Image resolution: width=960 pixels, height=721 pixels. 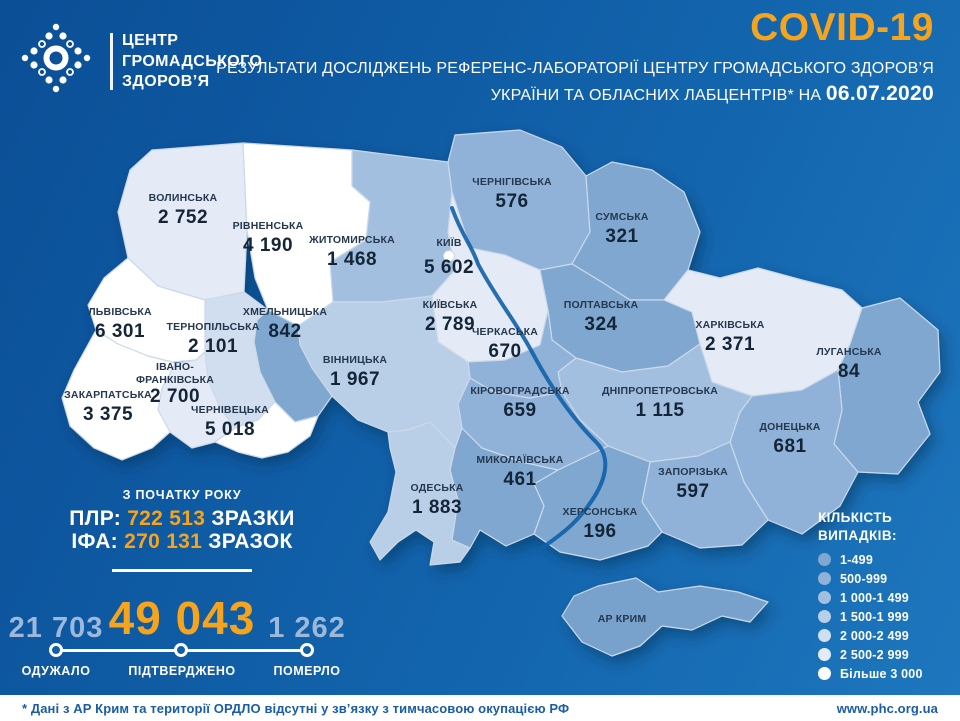 What do you see at coordinates (182, 618) in the screenshot?
I see `confirmed-count: 49 043` at bounding box center [182, 618].